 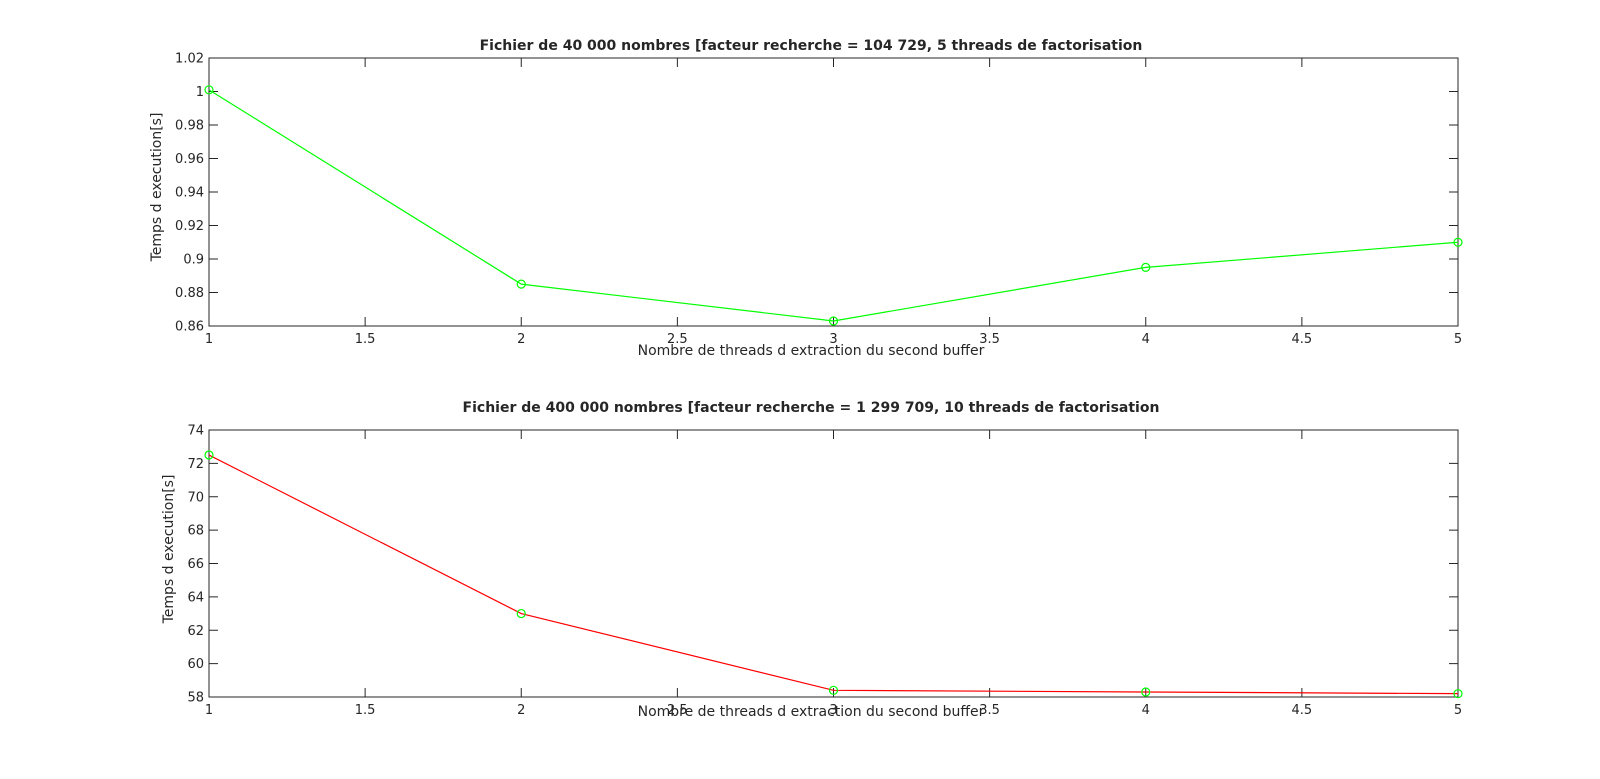 I want to click on y-tick-label: 1, so click(x=200, y=92).